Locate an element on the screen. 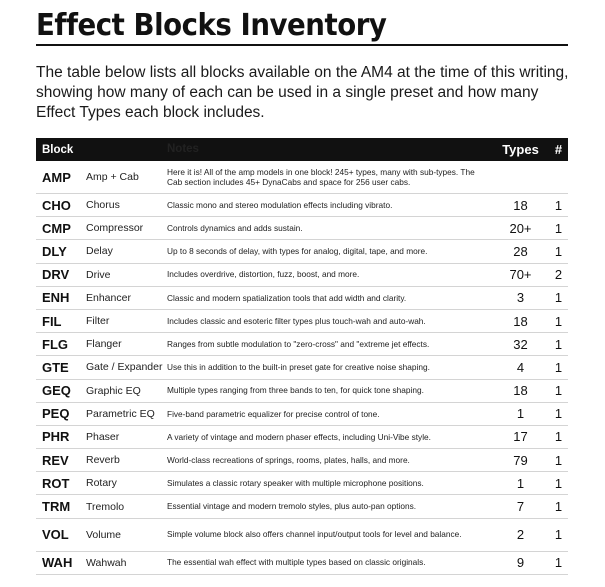  block-notes: Controls dynamics and adds sustain. is located at coordinates (235, 228).